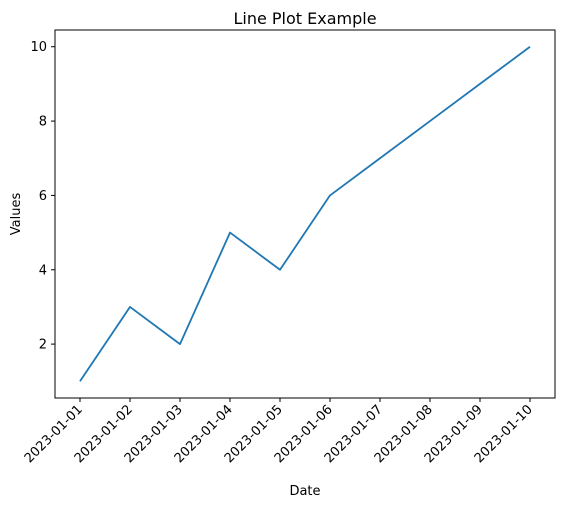 Image resolution: width=573 pixels, height=507 pixels. I want to click on x-axis-label: Date, so click(304, 491).